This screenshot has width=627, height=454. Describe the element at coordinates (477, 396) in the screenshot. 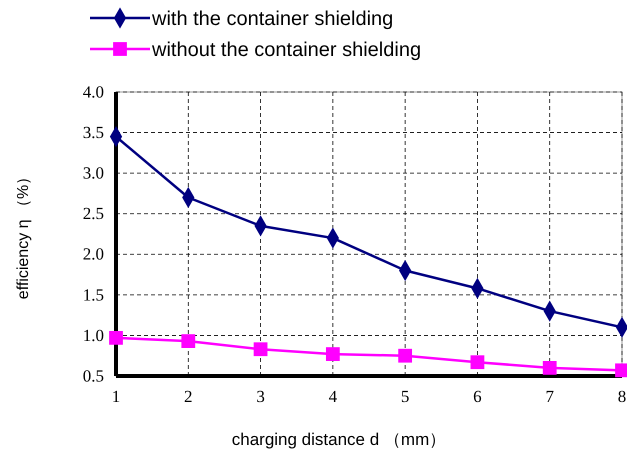

I see `x-tick-label: 6` at that location.